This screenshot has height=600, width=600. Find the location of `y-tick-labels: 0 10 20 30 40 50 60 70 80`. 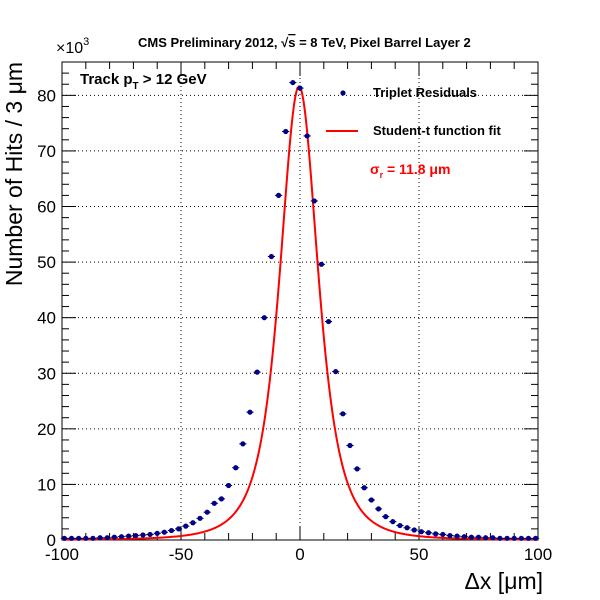

y-tick-labels: 0 10 20 30 40 50 60 70 80 is located at coordinates (46, 318).